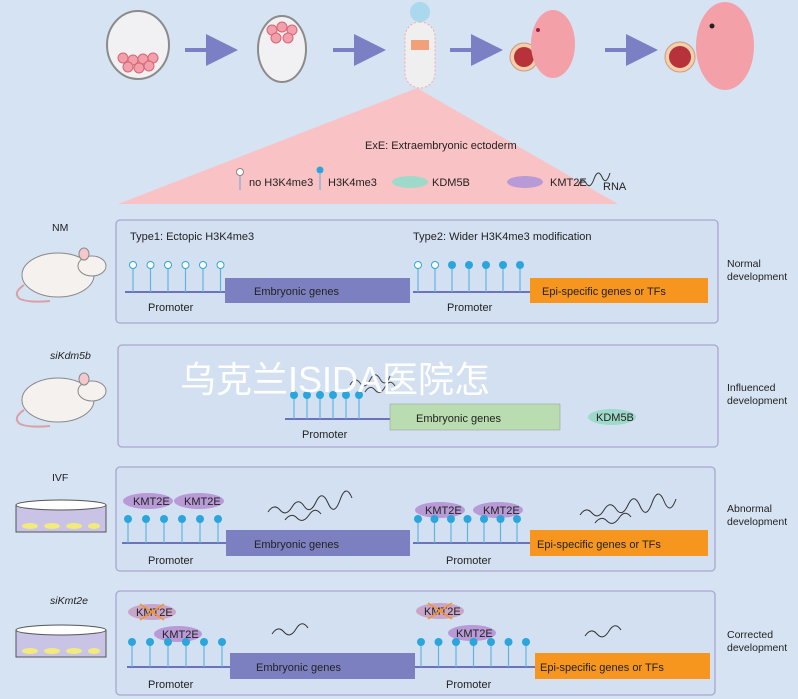  Describe the element at coordinates (525, 182) in the screenshot. I see `kmt2e-icon` at that location.